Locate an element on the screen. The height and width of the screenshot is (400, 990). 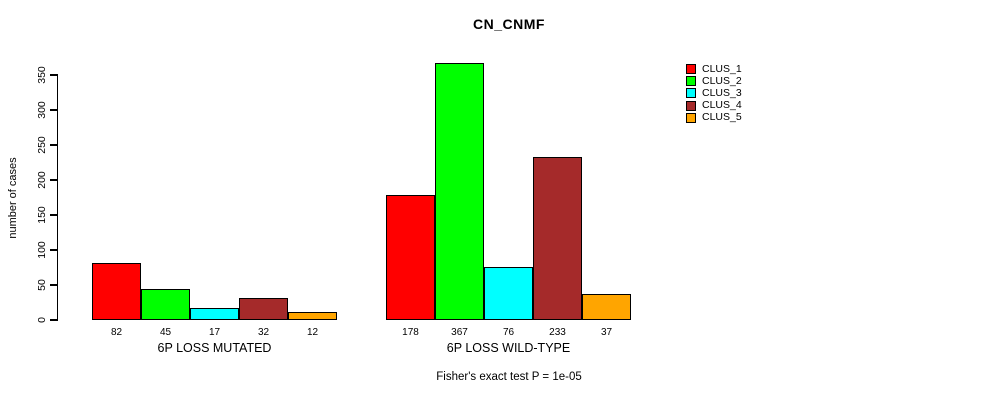
legend-label: CLUS_3 is located at coordinates (722, 92).